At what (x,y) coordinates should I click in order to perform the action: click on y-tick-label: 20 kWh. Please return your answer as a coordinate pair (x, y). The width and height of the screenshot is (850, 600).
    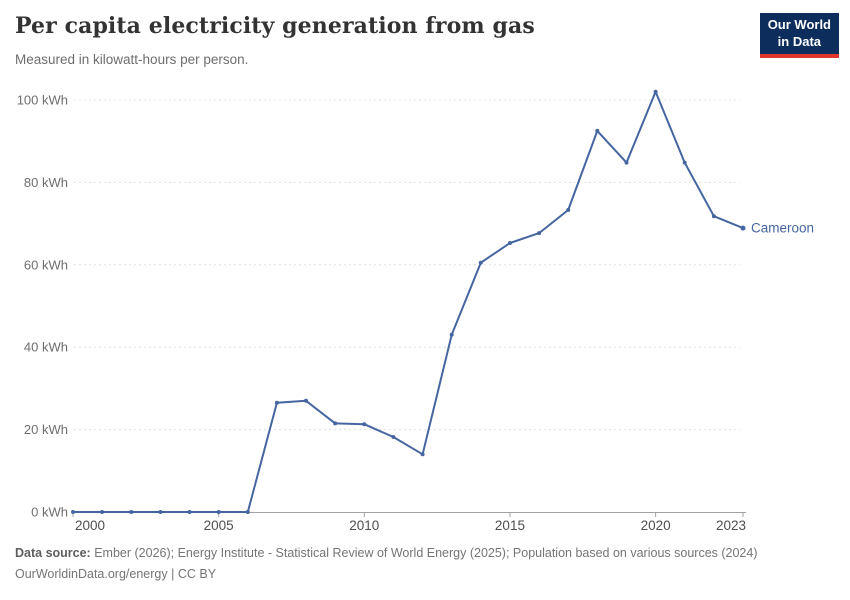
    Looking at the image, I should click on (46, 429).